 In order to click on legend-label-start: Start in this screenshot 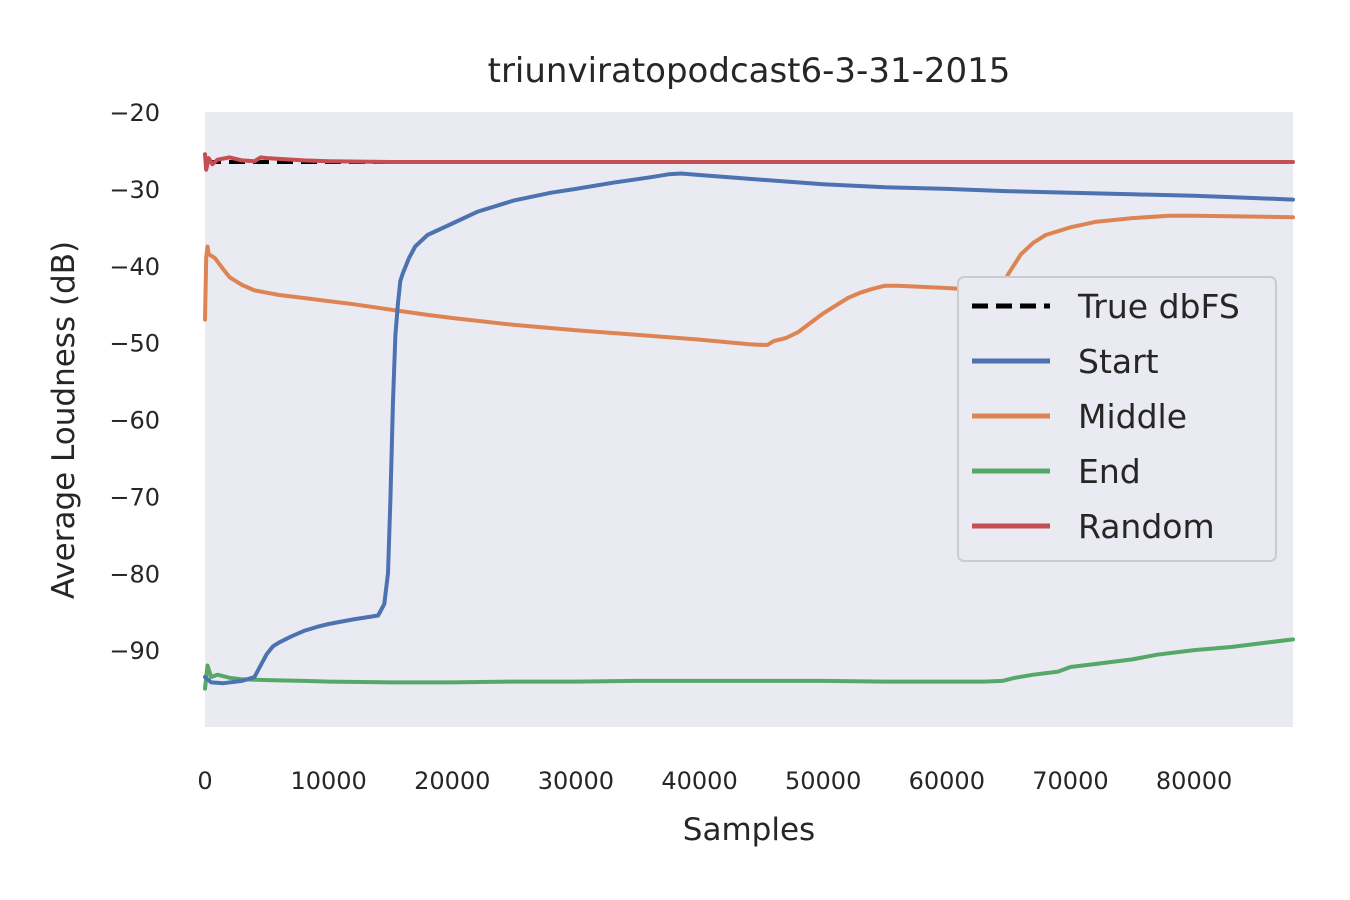, I will do `click(1118, 361)`.